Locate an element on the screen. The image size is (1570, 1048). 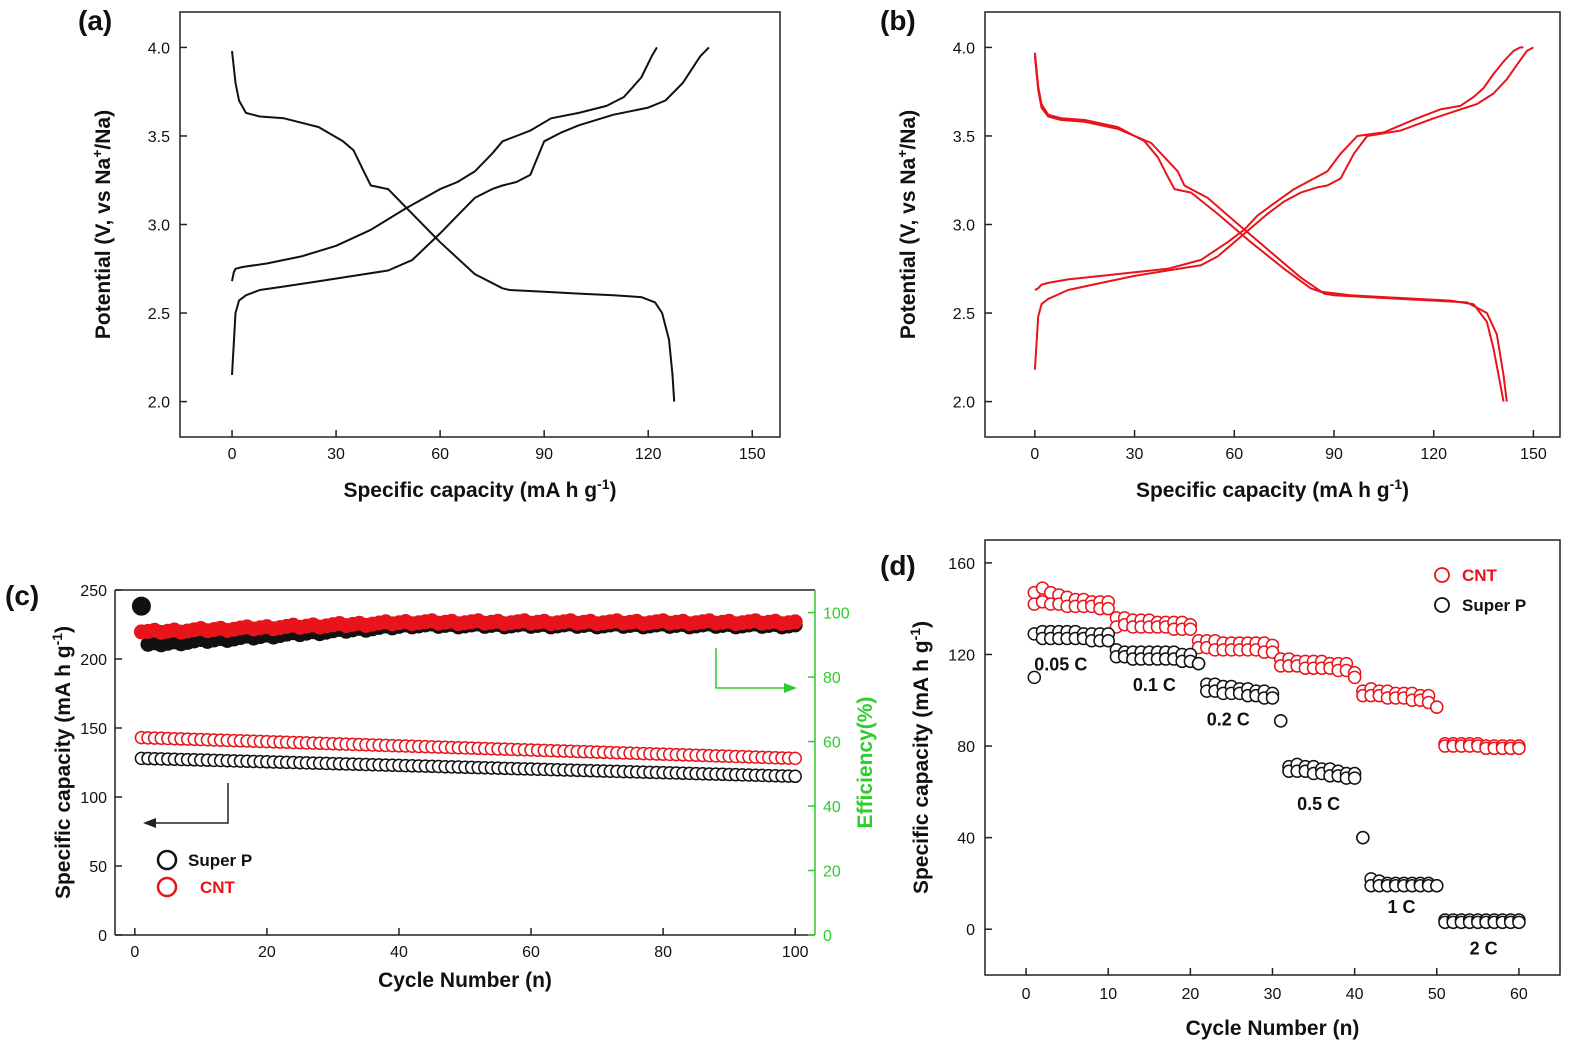
y-tick-label: 0 is located at coordinates (970, 930).